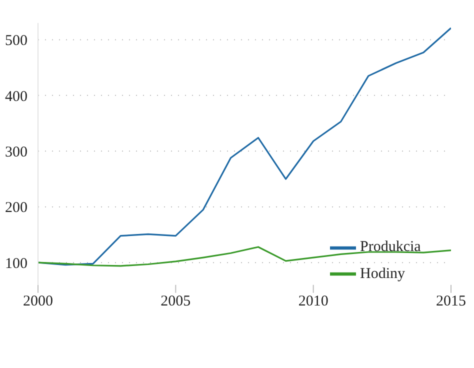 The image size is (474, 368). Describe the element at coordinates (313, 302) in the screenshot. I see `x-tick-label: 2010` at that location.